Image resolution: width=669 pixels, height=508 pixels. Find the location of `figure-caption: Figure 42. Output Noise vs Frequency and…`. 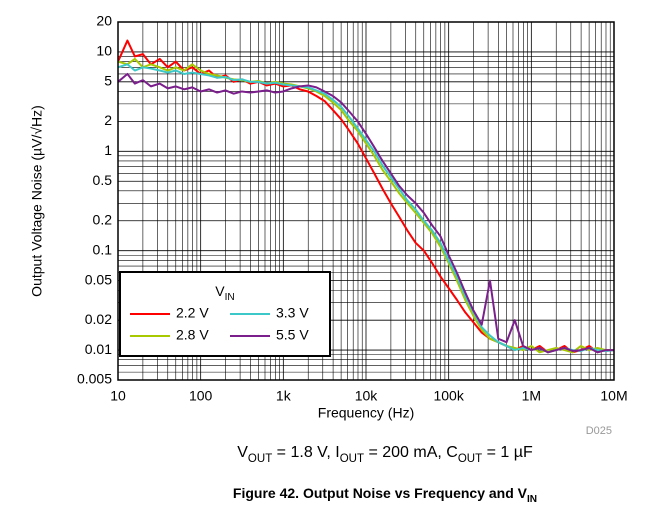

figure-caption: Figure 42. Output Noise vs Frequency and… is located at coordinates (385, 495).